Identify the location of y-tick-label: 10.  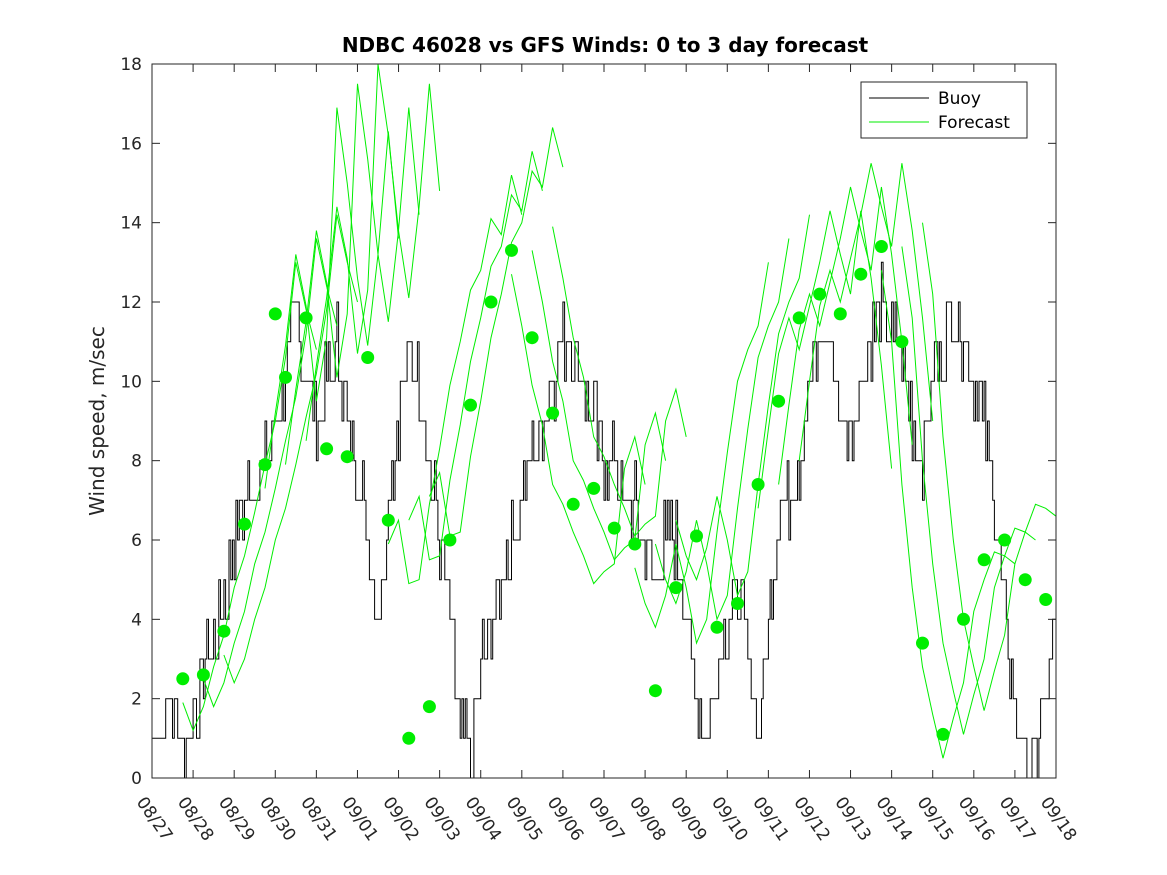
(131, 382).